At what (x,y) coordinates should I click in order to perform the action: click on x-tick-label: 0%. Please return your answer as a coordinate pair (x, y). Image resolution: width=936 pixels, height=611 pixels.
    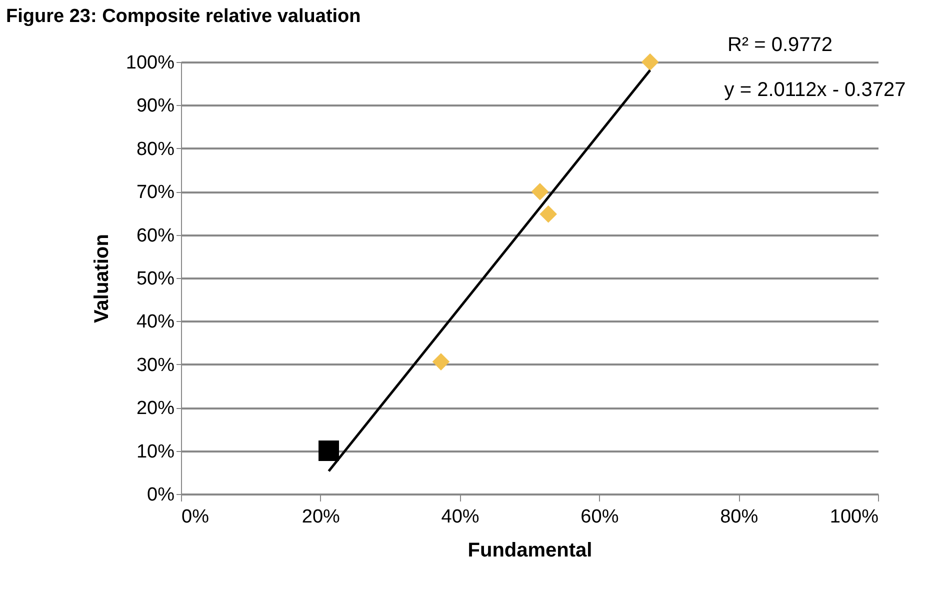
    Looking at the image, I should click on (196, 517).